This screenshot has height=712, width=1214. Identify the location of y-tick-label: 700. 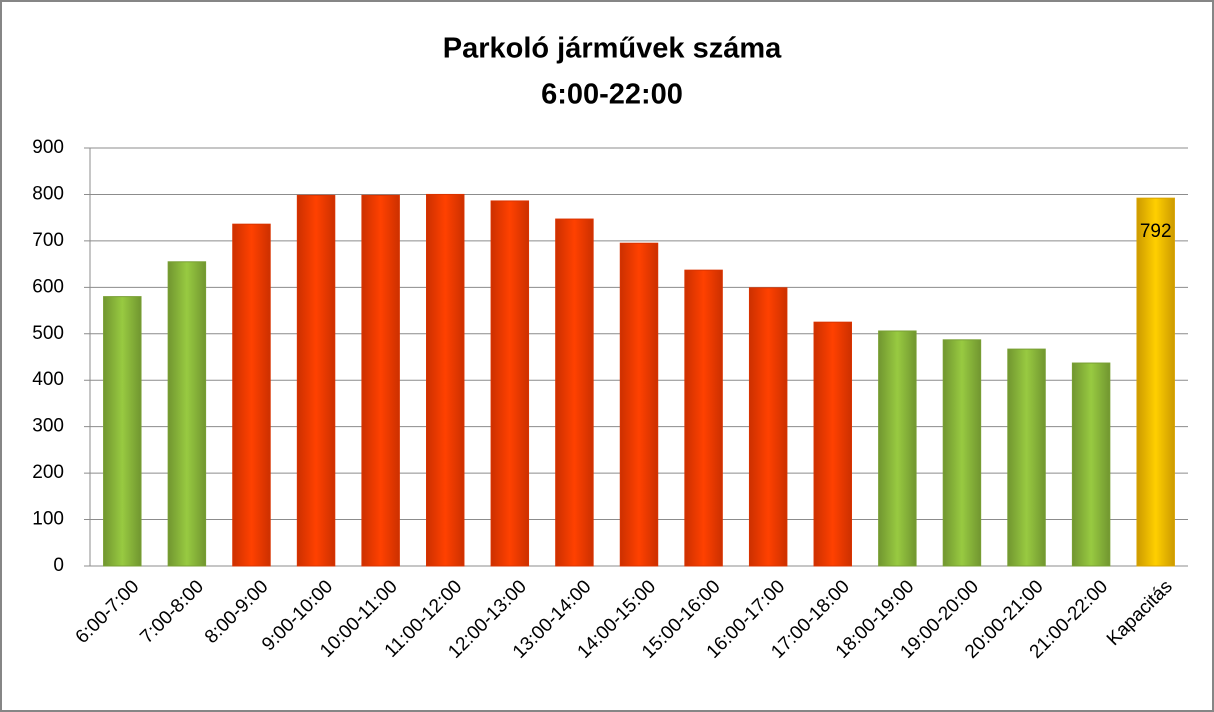
(48, 240).